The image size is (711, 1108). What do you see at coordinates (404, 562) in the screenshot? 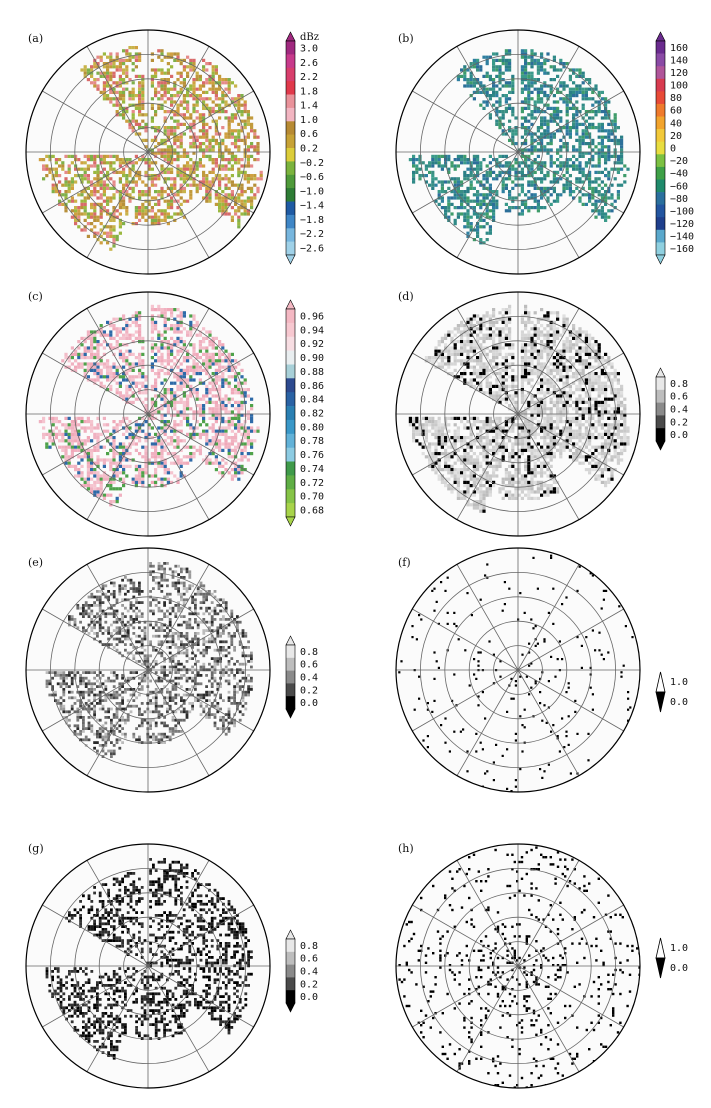
I see `panel-label: (f)` at bounding box center [404, 562].